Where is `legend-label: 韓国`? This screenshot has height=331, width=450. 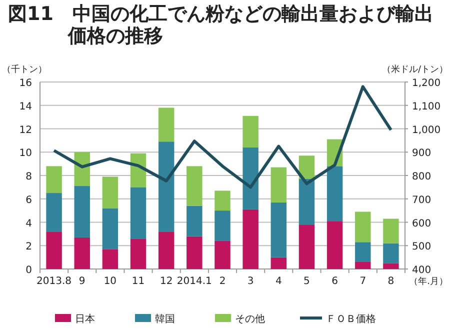 legend-label: 韓国 is located at coordinates (165, 319).